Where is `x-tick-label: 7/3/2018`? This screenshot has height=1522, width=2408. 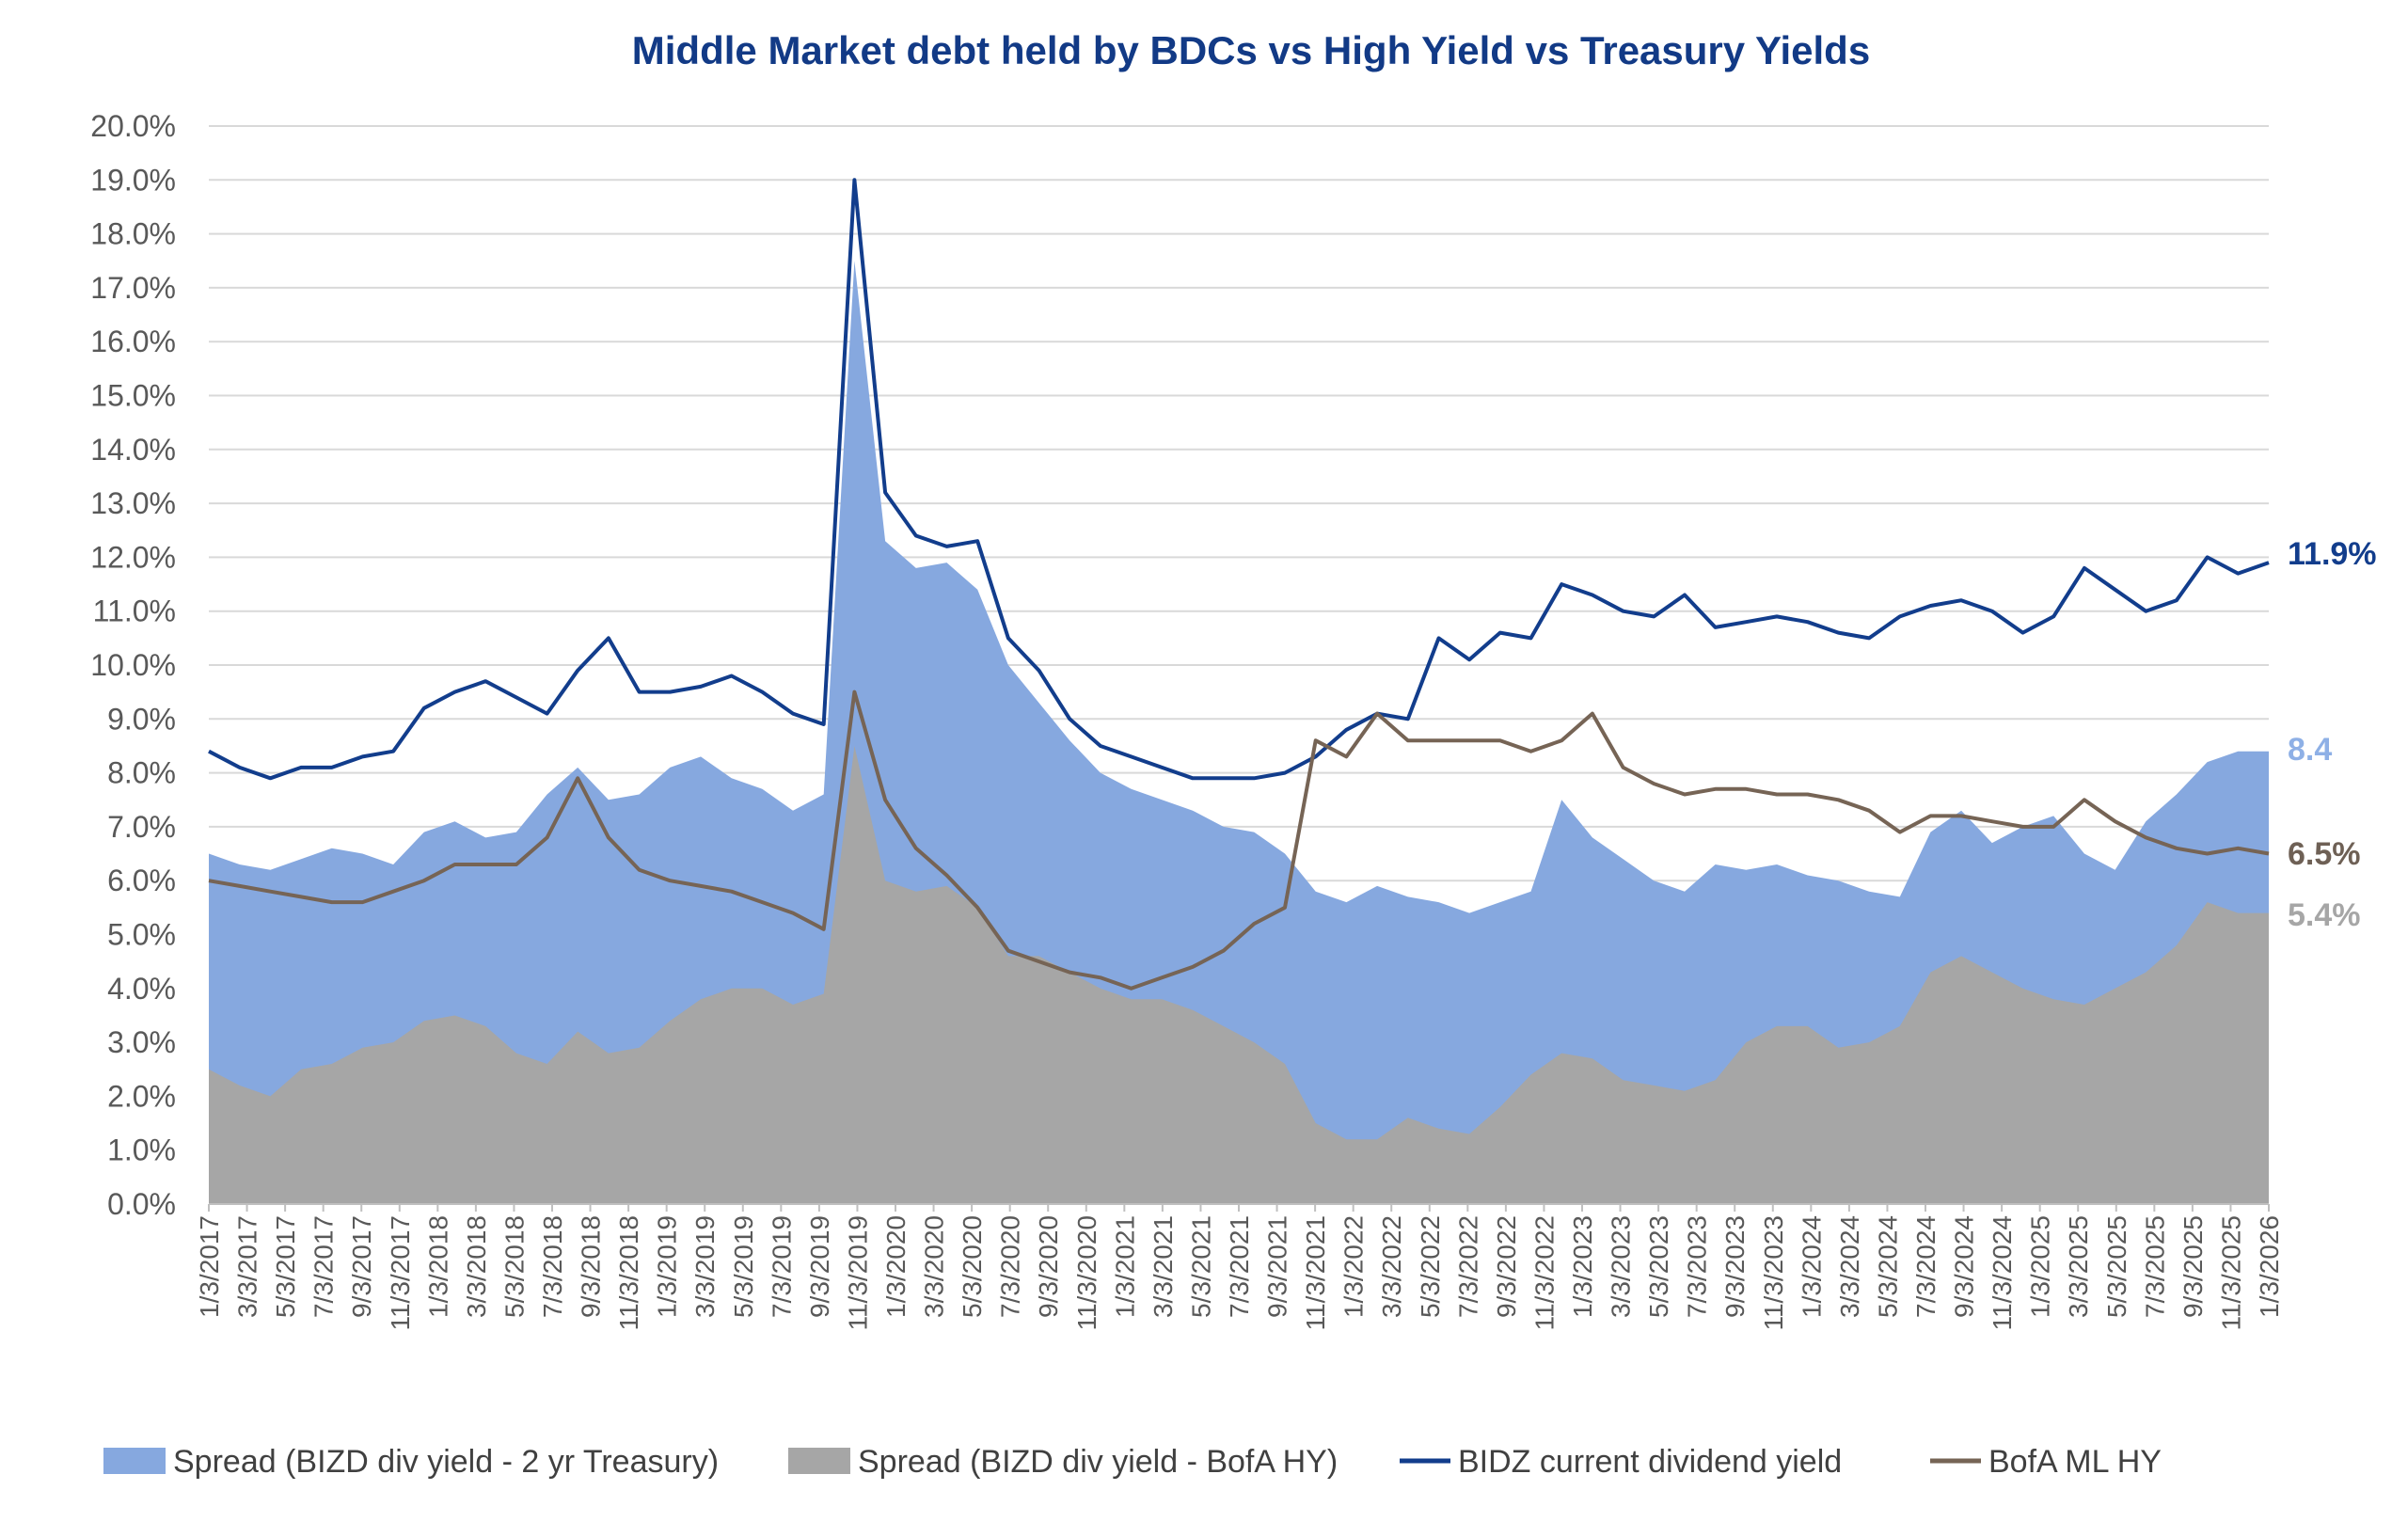
x-tick-label: 7/3/2018 is located at coordinates (552, 1266).